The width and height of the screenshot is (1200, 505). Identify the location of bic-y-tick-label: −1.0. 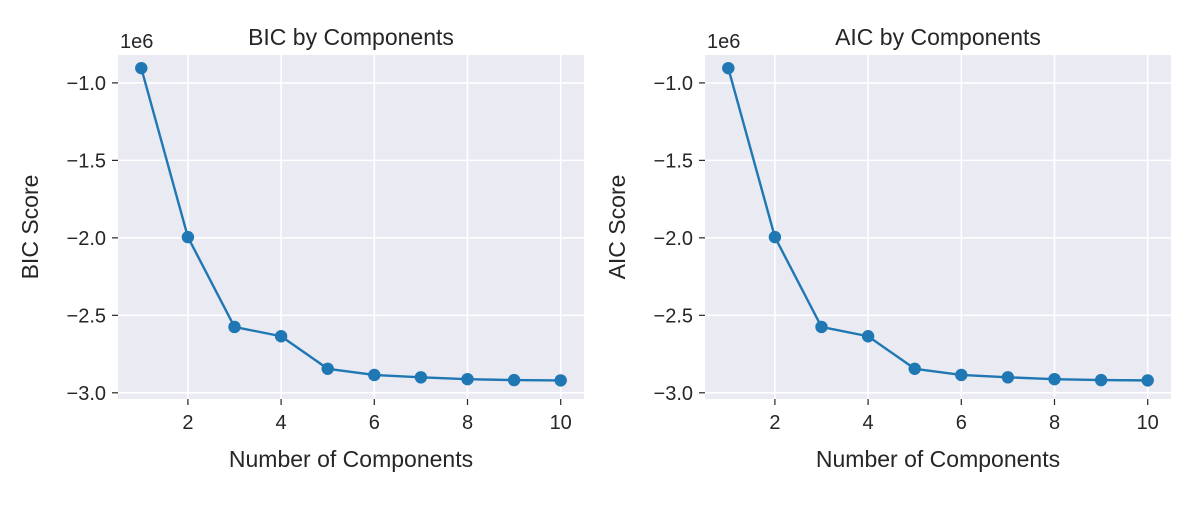
(86, 84).